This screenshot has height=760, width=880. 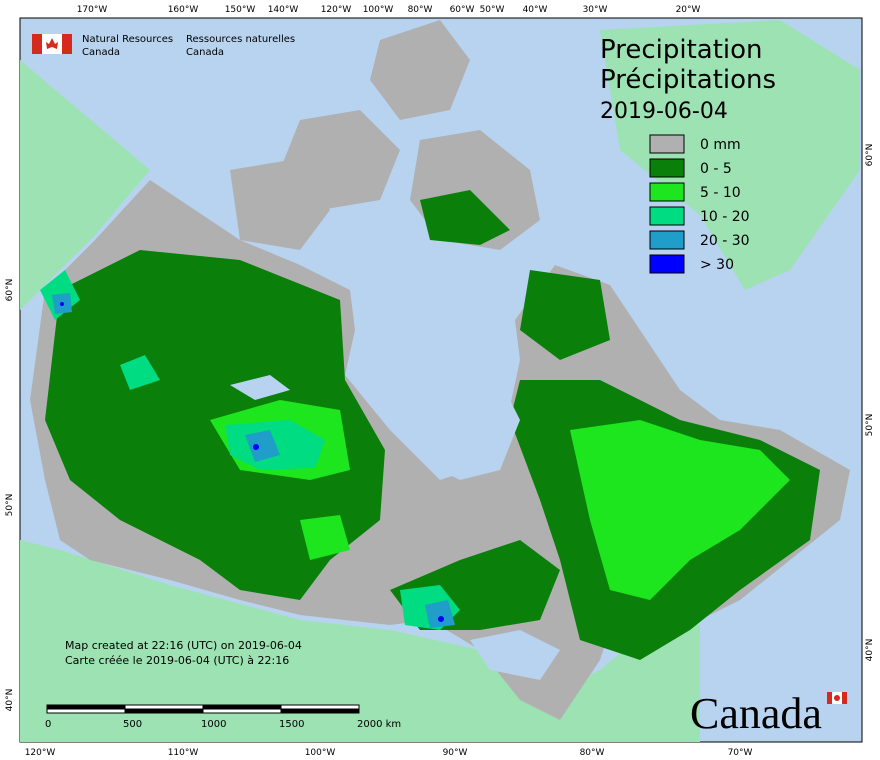 I want to click on graticule-label: 60°W, so click(x=462, y=10).